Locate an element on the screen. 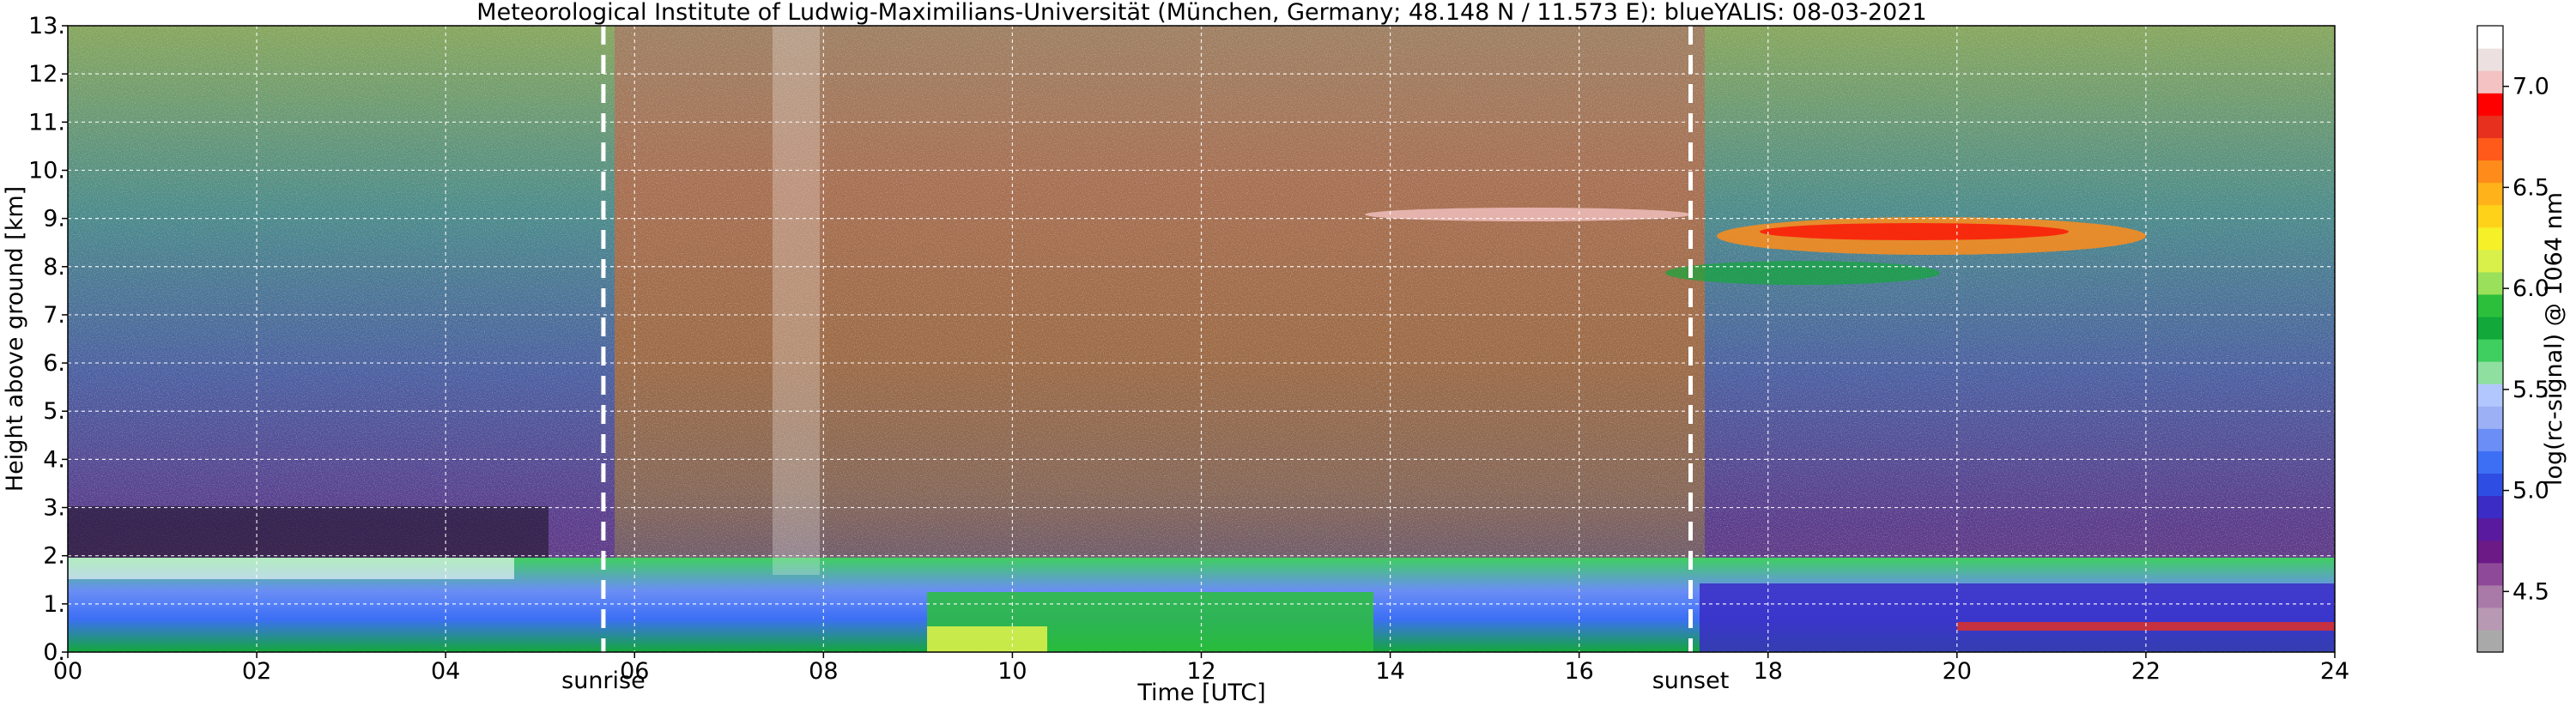  colorbar-tick-label: 5.5 is located at coordinates (2530, 390).